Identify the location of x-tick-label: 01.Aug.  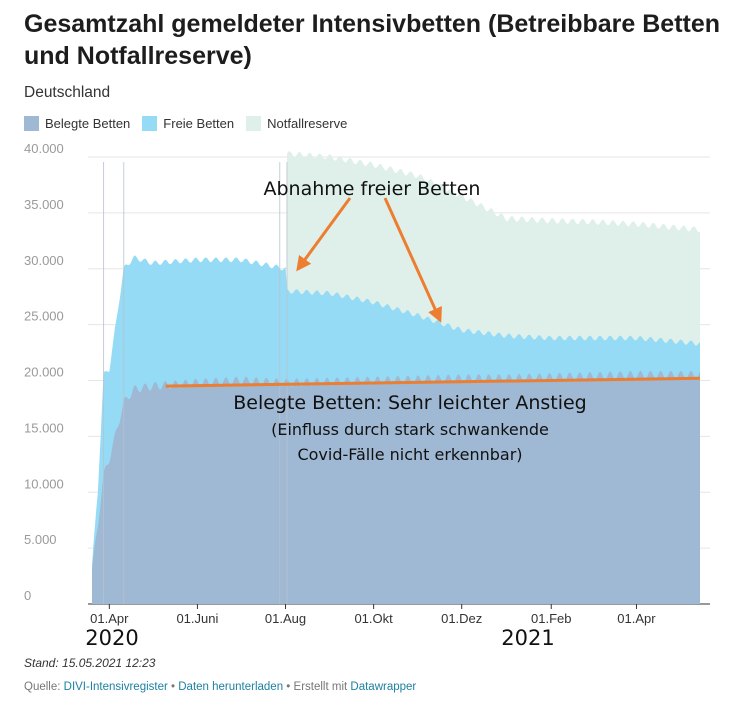
(285, 618).